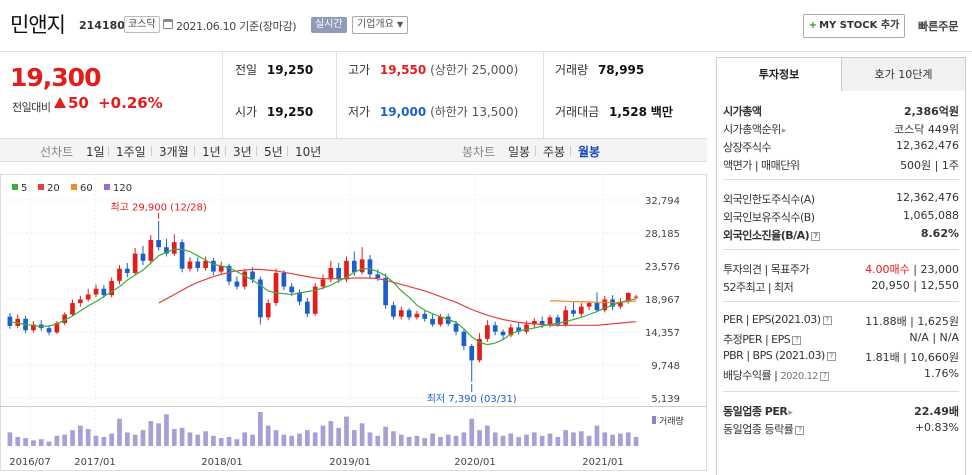 The width and height of the screenshot is (972, 475). Describe the element at coordinates (747, 147) in the screenshot. I see `shares-label: 상장주식수` at that location.